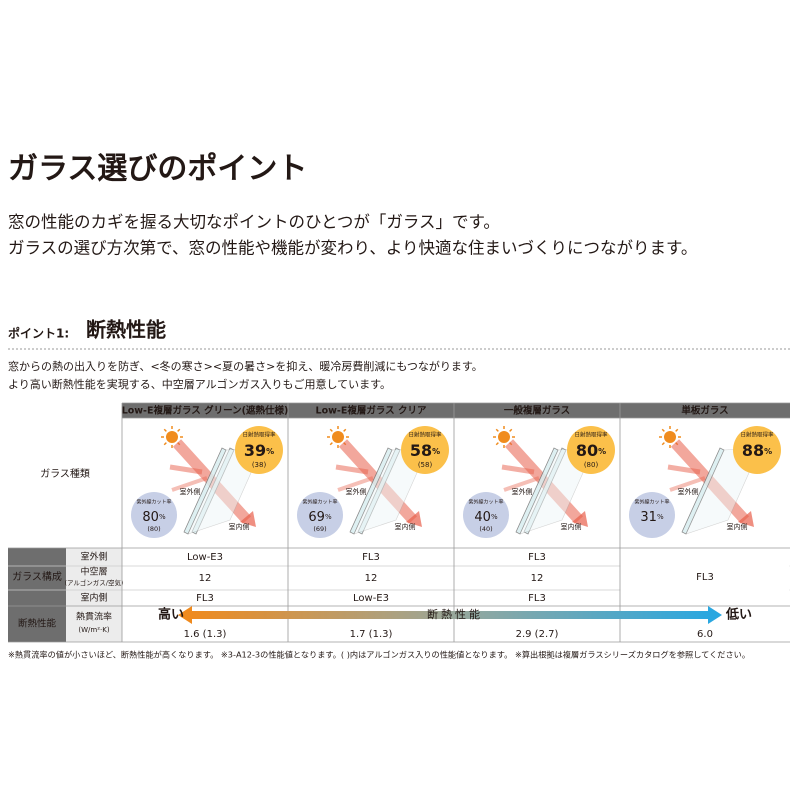 The height and width of the screenshot is (800, 800). Describe the element at coordinates (456, 410) in the screenshot. I see `header-bg` at that location.